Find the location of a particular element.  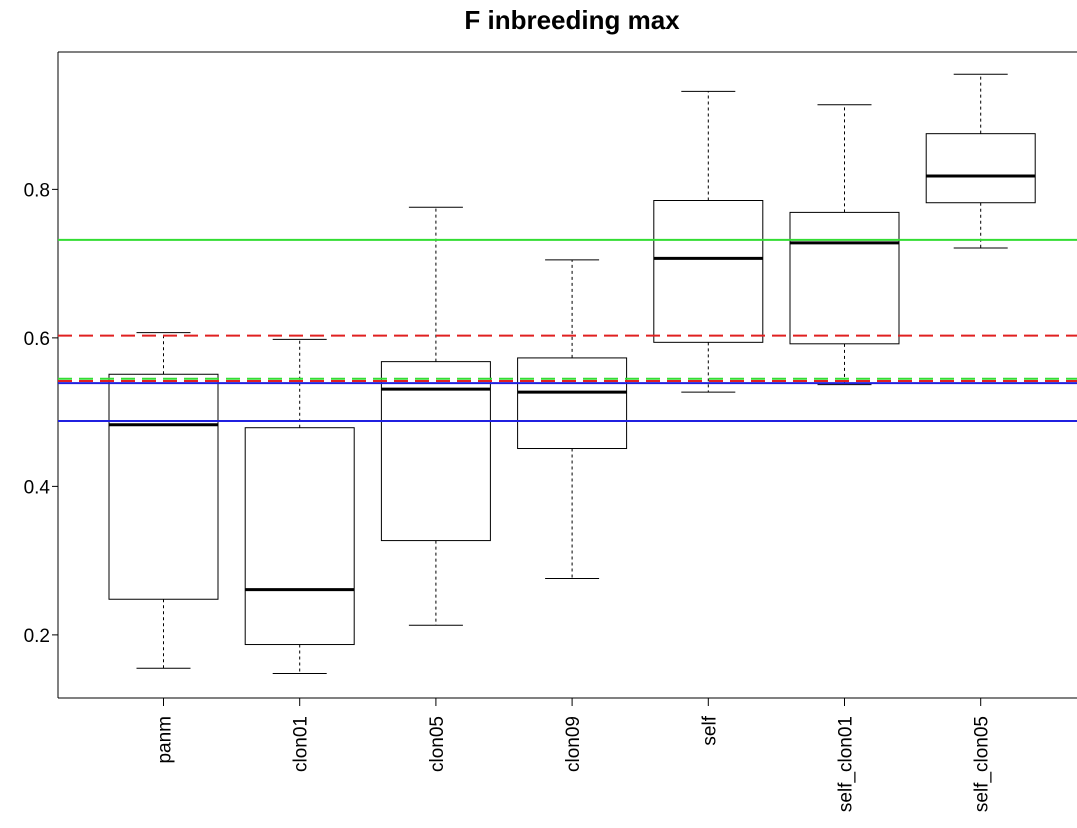

box-group-clon05 is located at coordinates (435, 416).